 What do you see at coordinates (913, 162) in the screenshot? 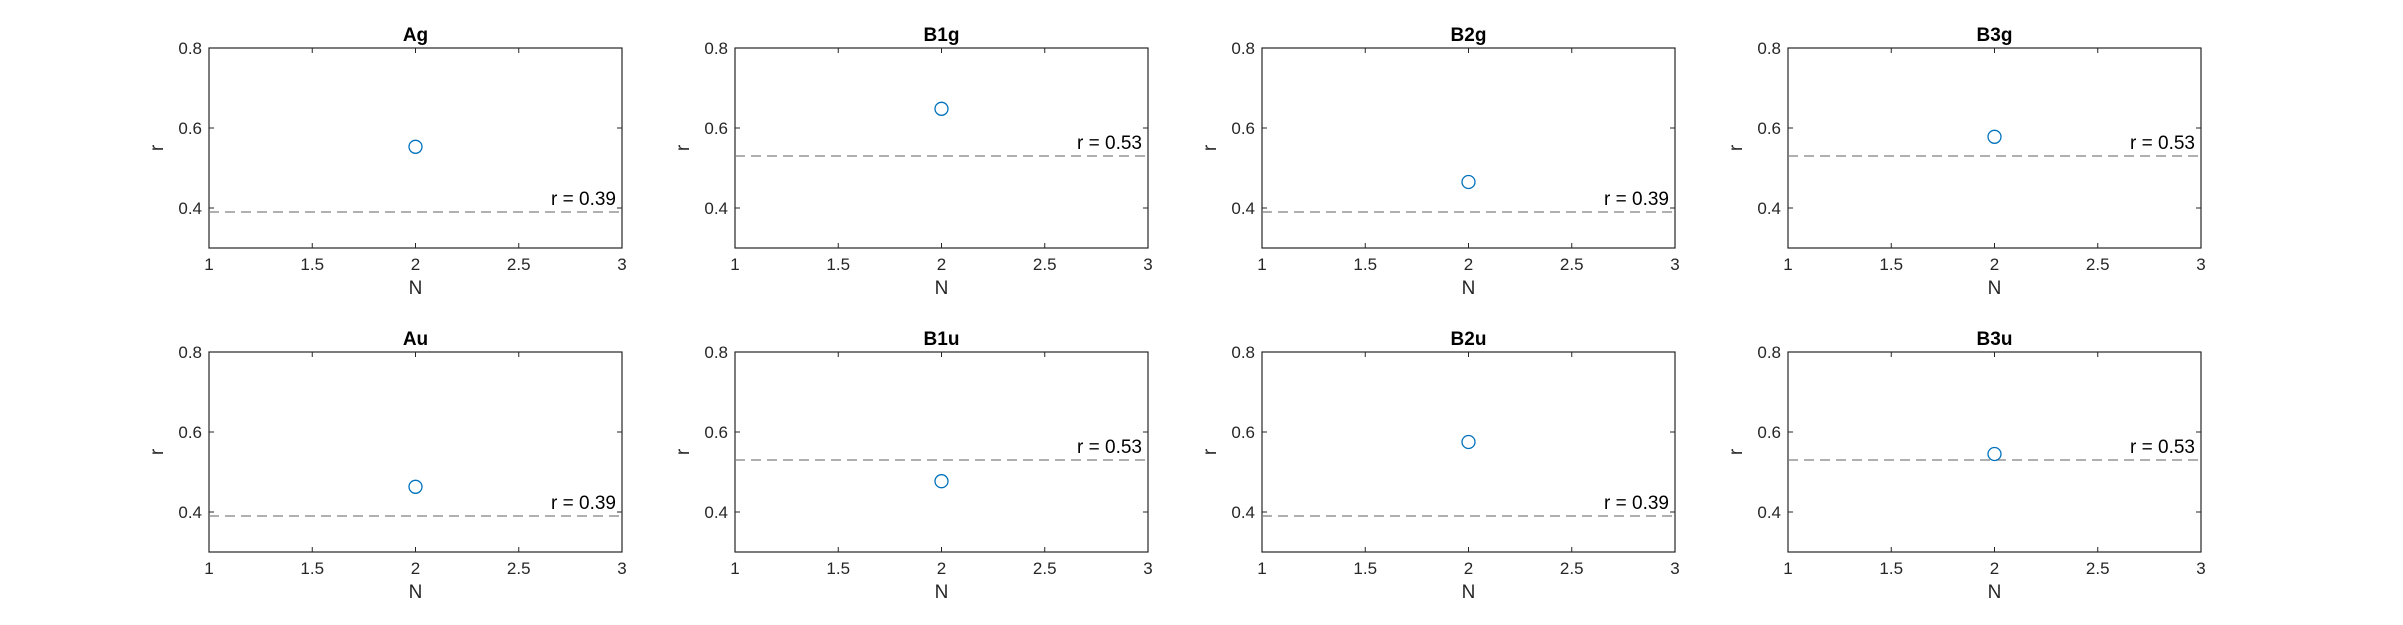
I see `panel-b1g: 1 1.5 2 2.5 3 0.4 0.6 0.8 r = 0.53 B1g Nr` at bounding box center [913, 162].